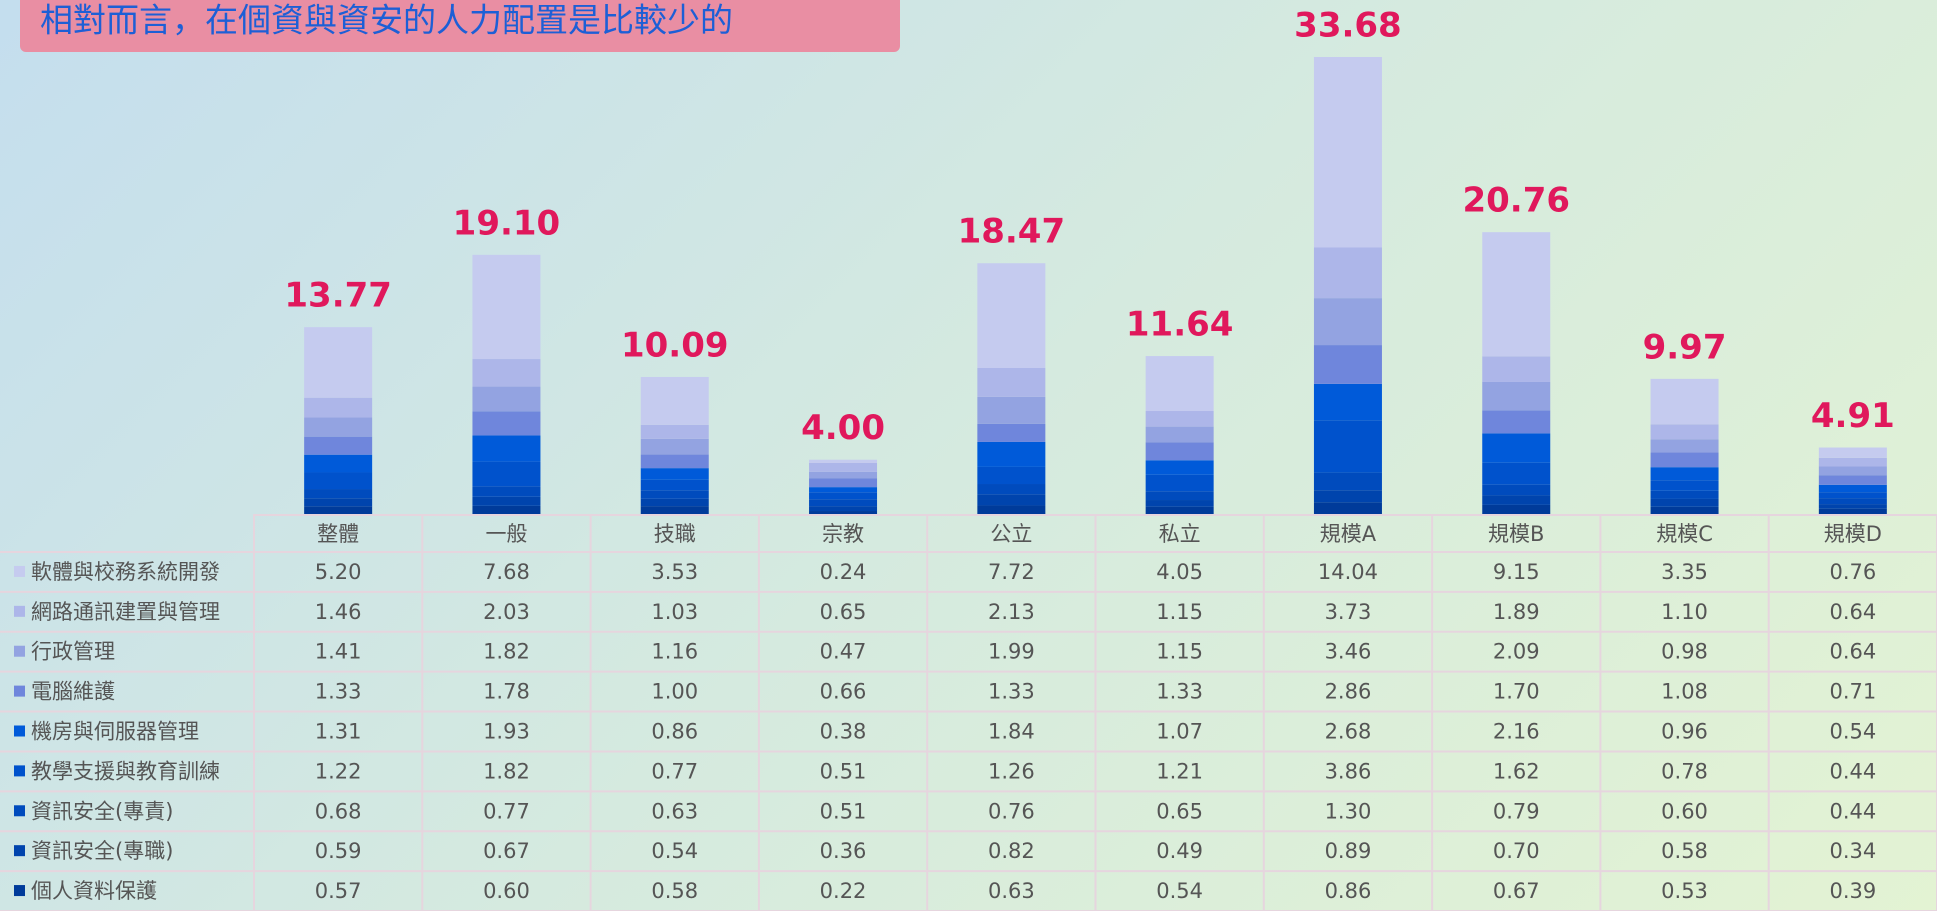  Describe the element at coordinates (1011, 771) in the screenshot. I see `table-cell: 1.26` at that location.